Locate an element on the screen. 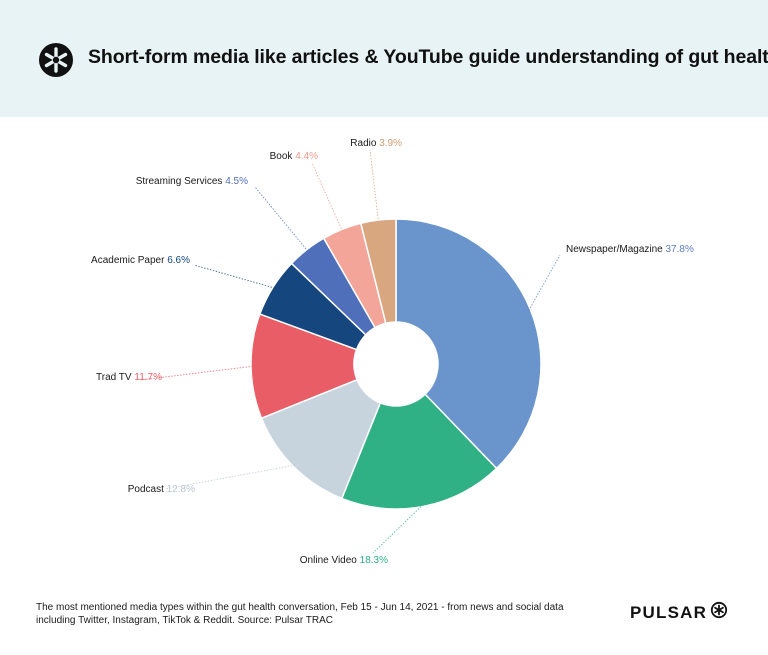 This screenshot has width=768, height=655. slice-label-name: Online Video is located at coordinates (330, 560).